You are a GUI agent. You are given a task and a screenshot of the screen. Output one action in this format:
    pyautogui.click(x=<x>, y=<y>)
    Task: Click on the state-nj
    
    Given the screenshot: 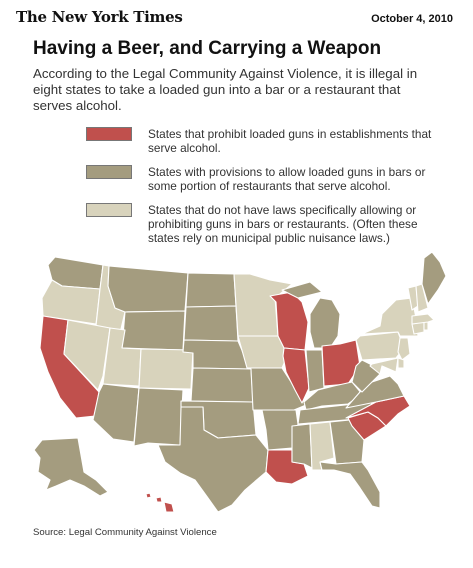 What is the action you would take?
    pyautogui.click(x=404, y=349)
    